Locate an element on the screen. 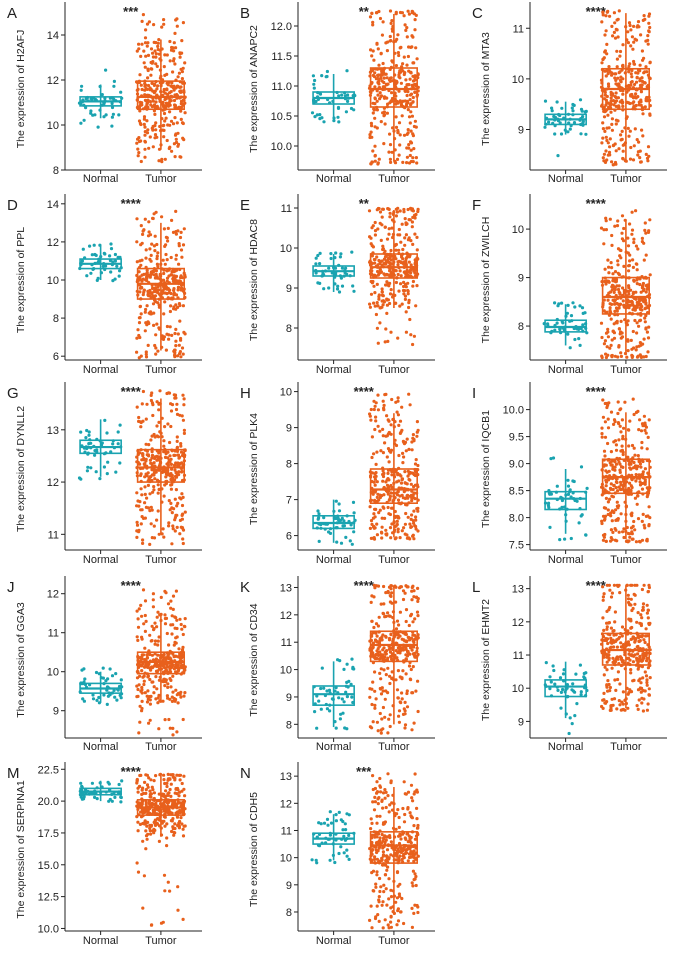 This screenshot has height=977, width=685. panel-label: I is located at coordinates (474, 393).